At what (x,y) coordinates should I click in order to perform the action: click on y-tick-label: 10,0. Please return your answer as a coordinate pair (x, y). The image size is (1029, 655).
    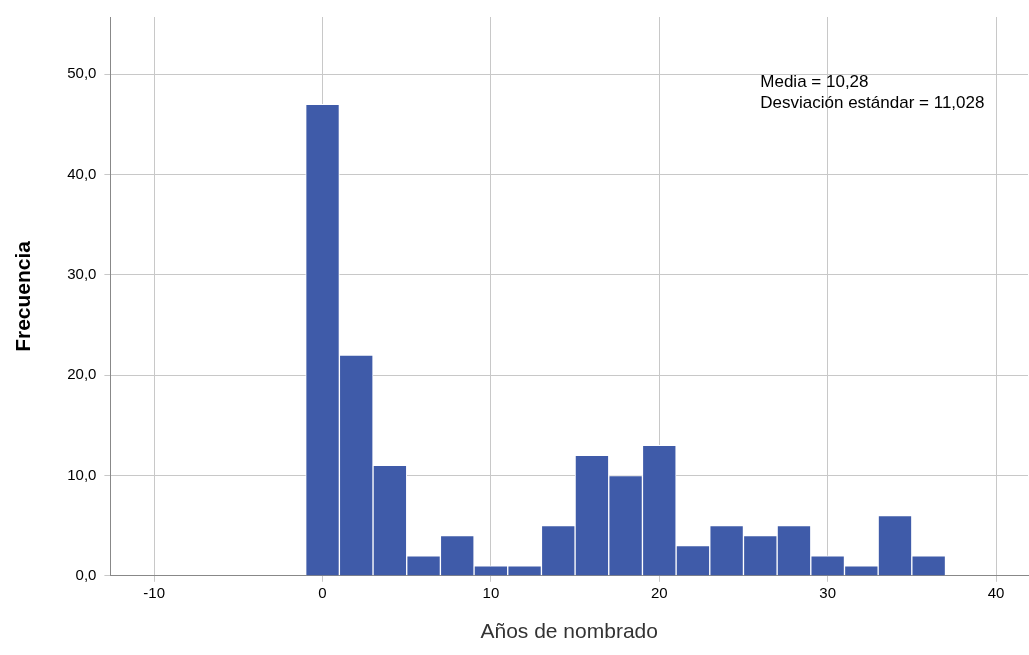
    Looking at the image, I should click on (82, 474).